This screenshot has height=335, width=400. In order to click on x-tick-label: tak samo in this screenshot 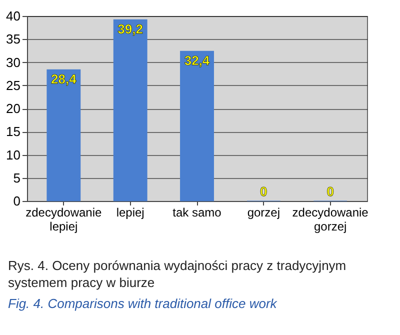, I will do `click(197, 213)`.